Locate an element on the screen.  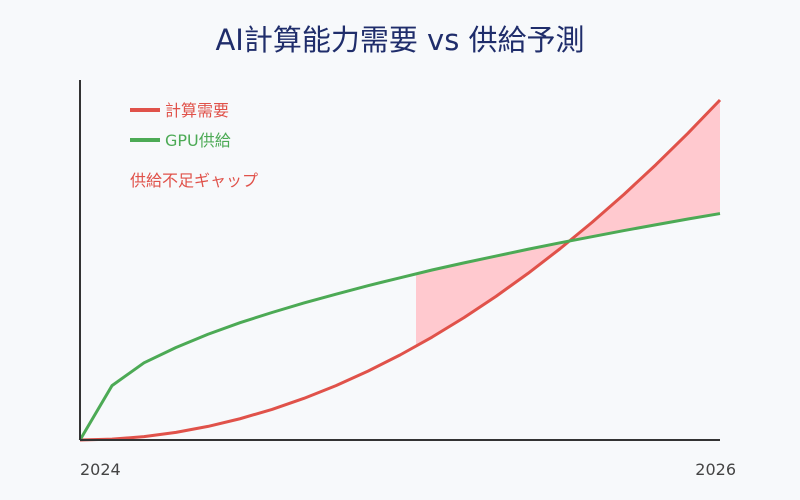
legend-label-demand: 計算需要 is located at coordinates (197, 110).